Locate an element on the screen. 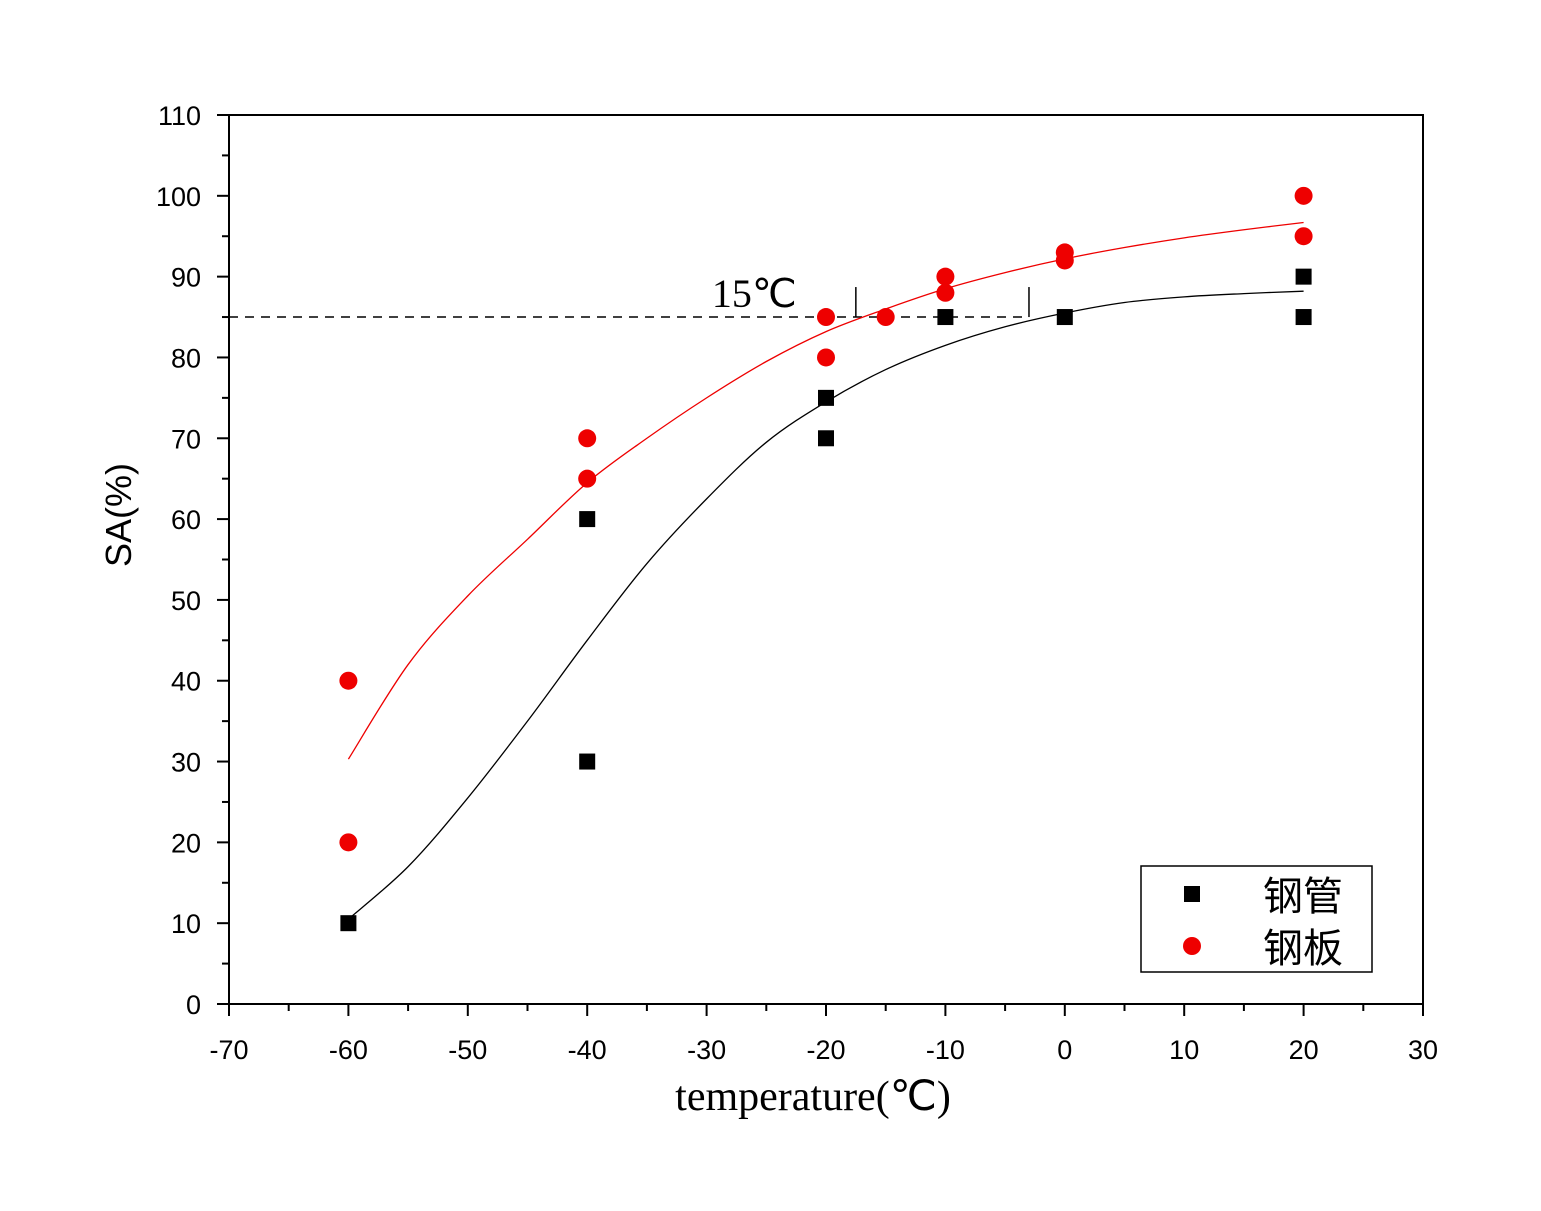 Image resolution: width=1541 pixels, height=1211 pixels. y-tick-label: 80 is located at coordinates (186, 358).